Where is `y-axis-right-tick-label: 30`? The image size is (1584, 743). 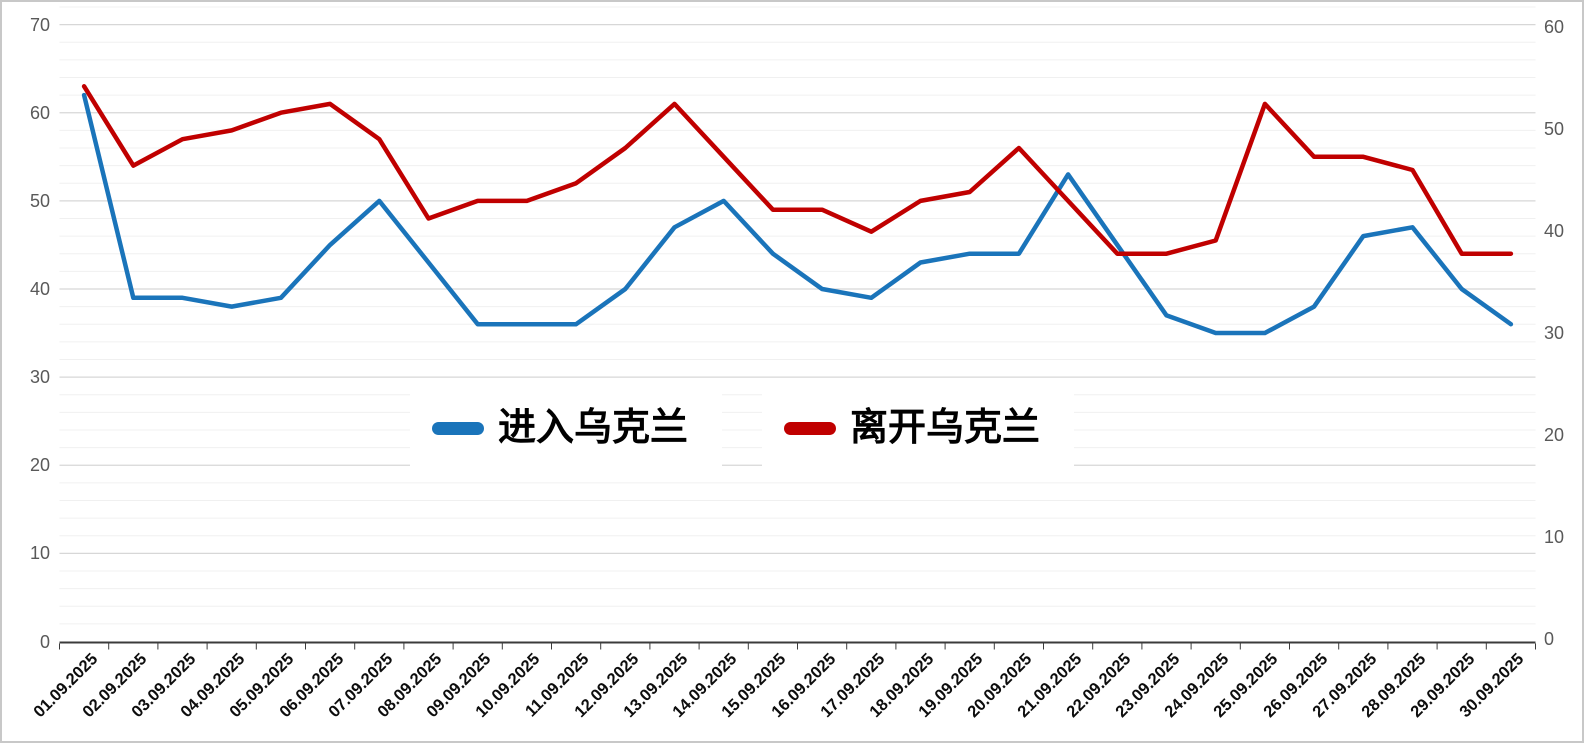 y-axis-right-tick-label: 30 is located at coordinates (1554, 332).